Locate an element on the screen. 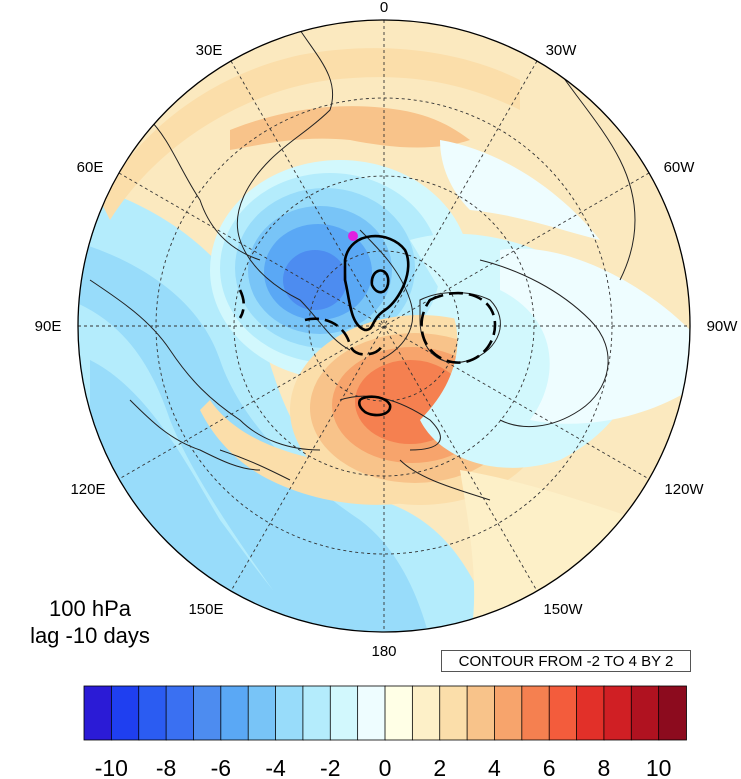  lon-label-150e: 150E is located at coordinates (205, 609).